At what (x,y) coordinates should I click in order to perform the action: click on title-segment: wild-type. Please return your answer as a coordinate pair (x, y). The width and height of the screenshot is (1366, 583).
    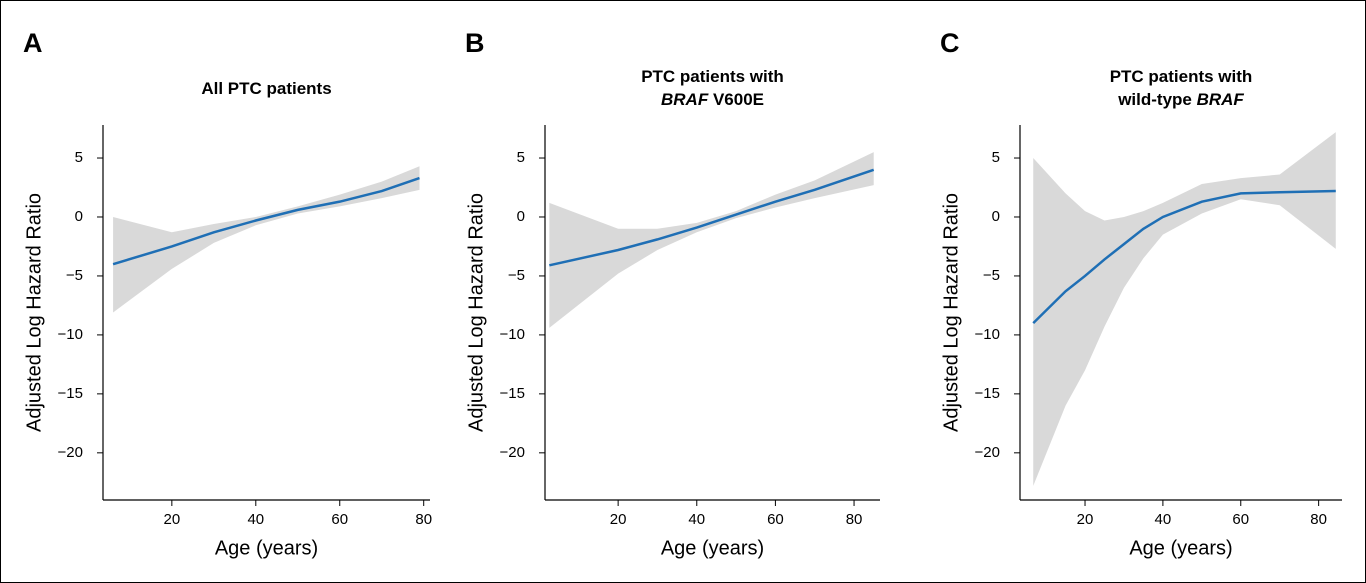
    Looking at the image, I should click on (1156, 99).